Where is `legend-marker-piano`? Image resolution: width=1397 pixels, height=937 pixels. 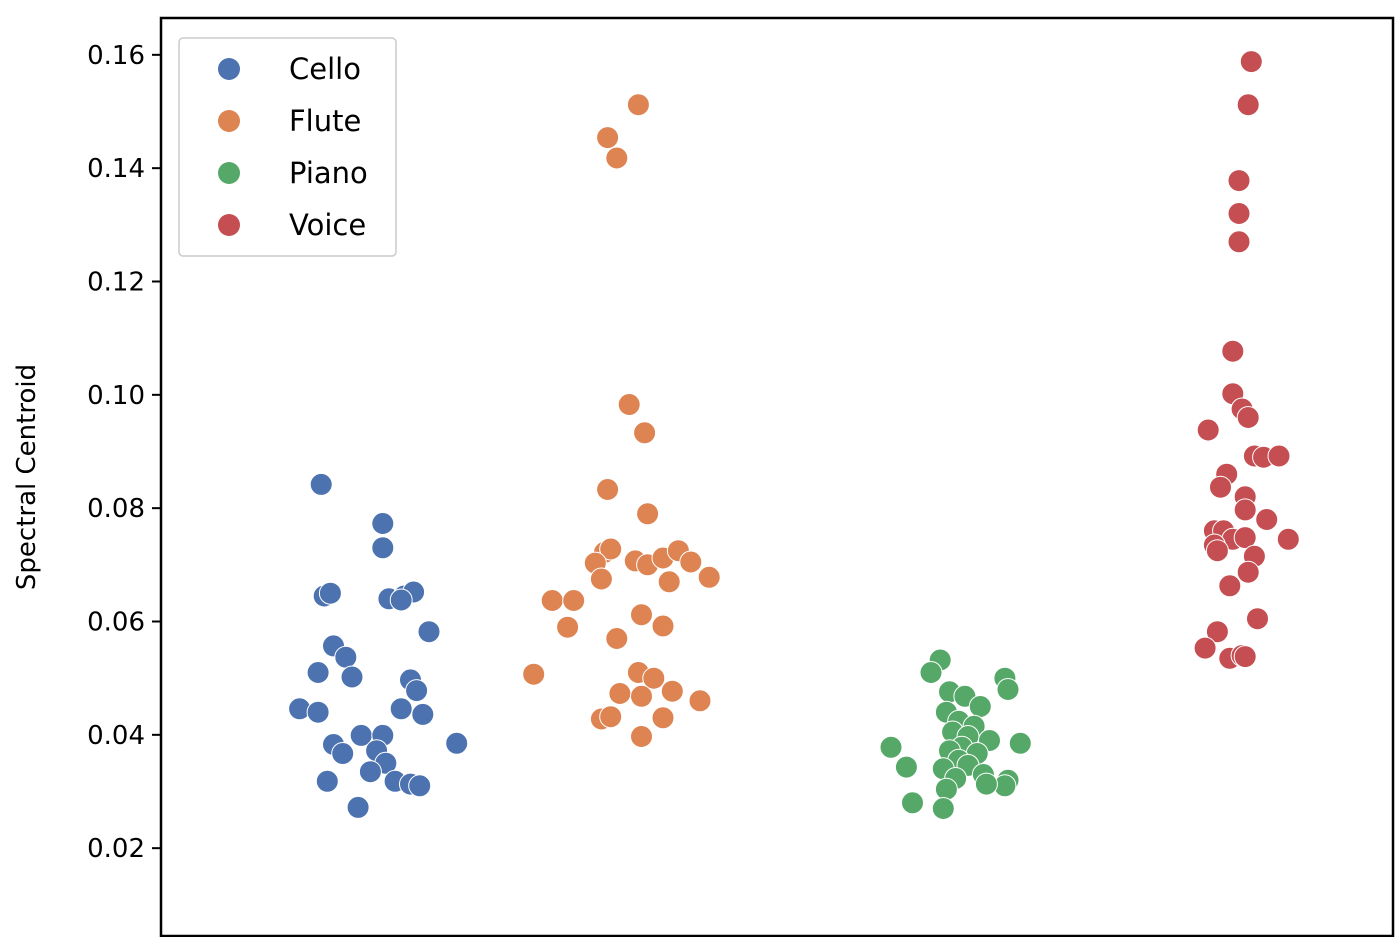 legend-marker-piano is located at coordinates (229, 173).